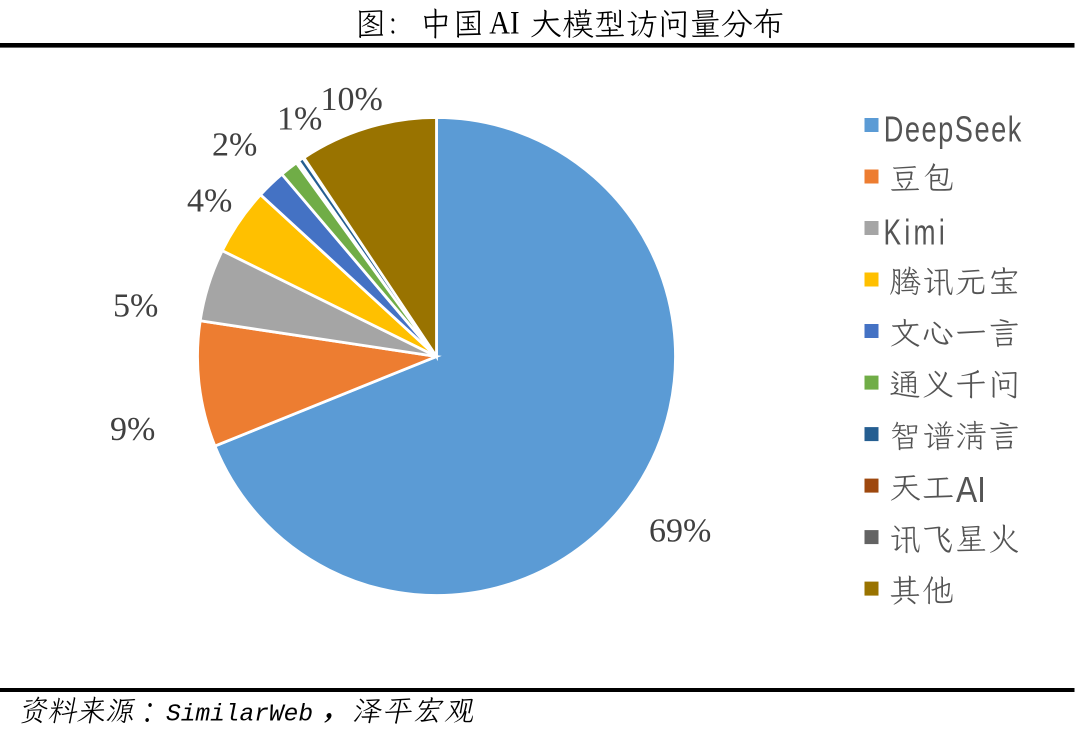 This screenshot has width=1080, height=731. Describe the element at coordinates (299, 119) in the screenshot. I see `svg-text: 1%` at that location.